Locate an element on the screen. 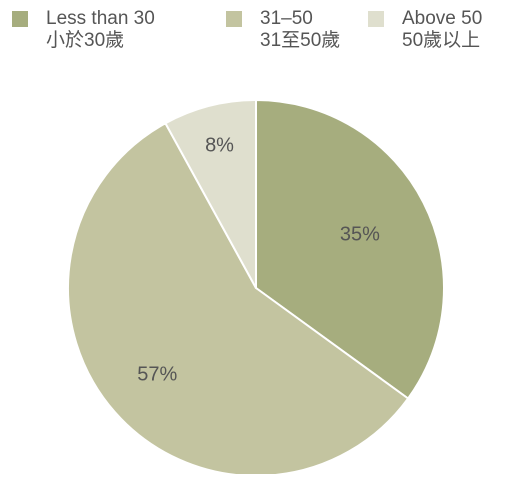 The height and width of the screenshot is (479, 509). pie-label-above-50: 8% is located at coordinates (219, 145).